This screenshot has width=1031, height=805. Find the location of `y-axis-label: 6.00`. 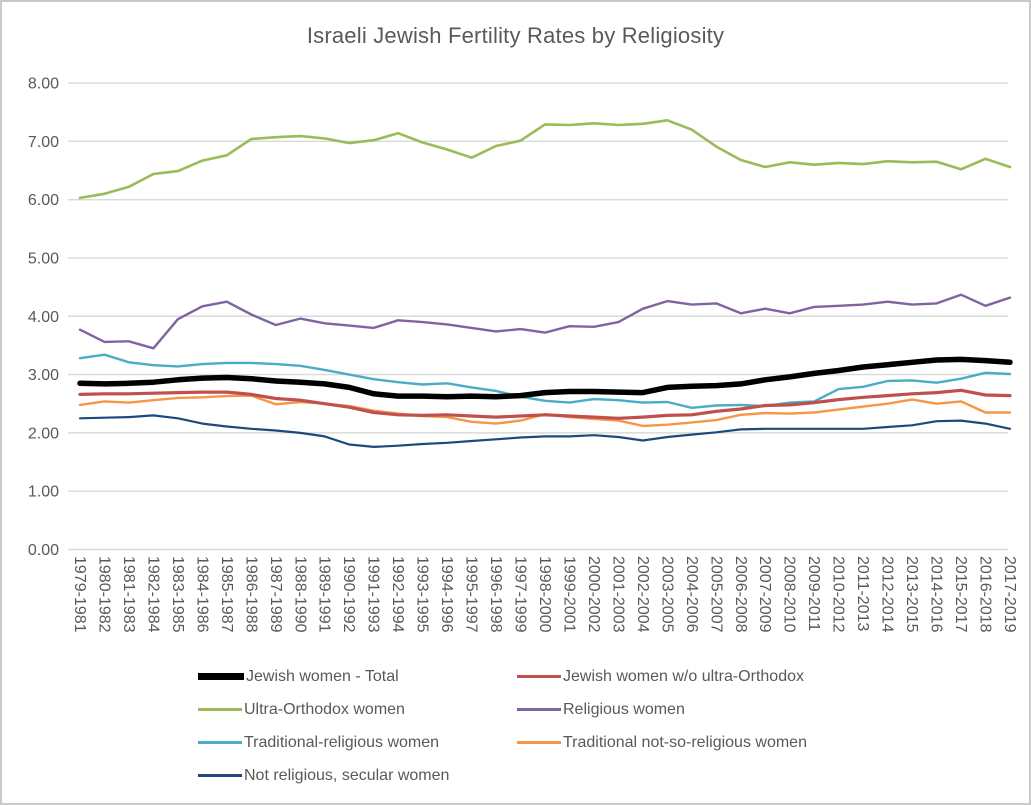

y-axis-label: 6.00 is located at coordinates (43, 200).